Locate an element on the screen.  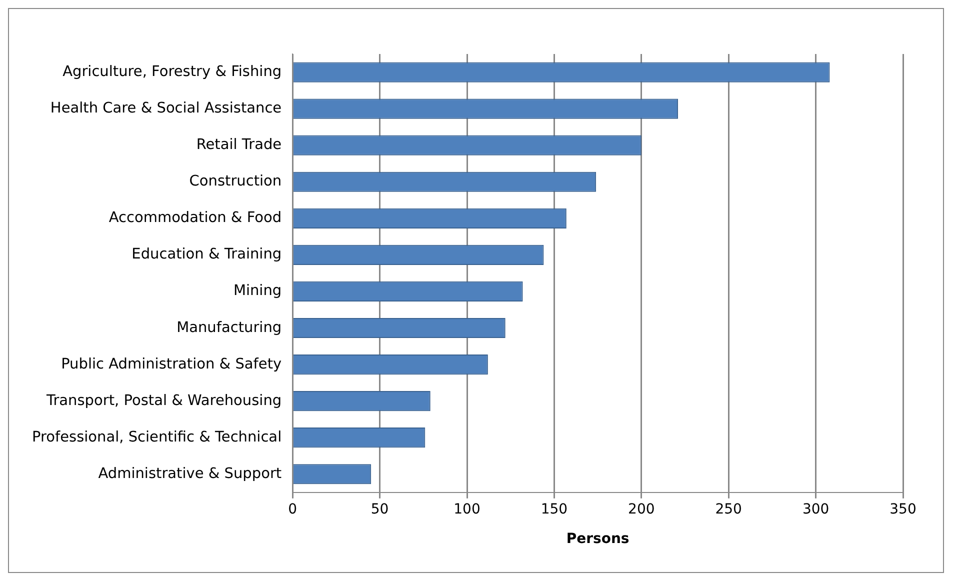
y-tick-label: Accommodation & Food is located at coordinates (195, 218).